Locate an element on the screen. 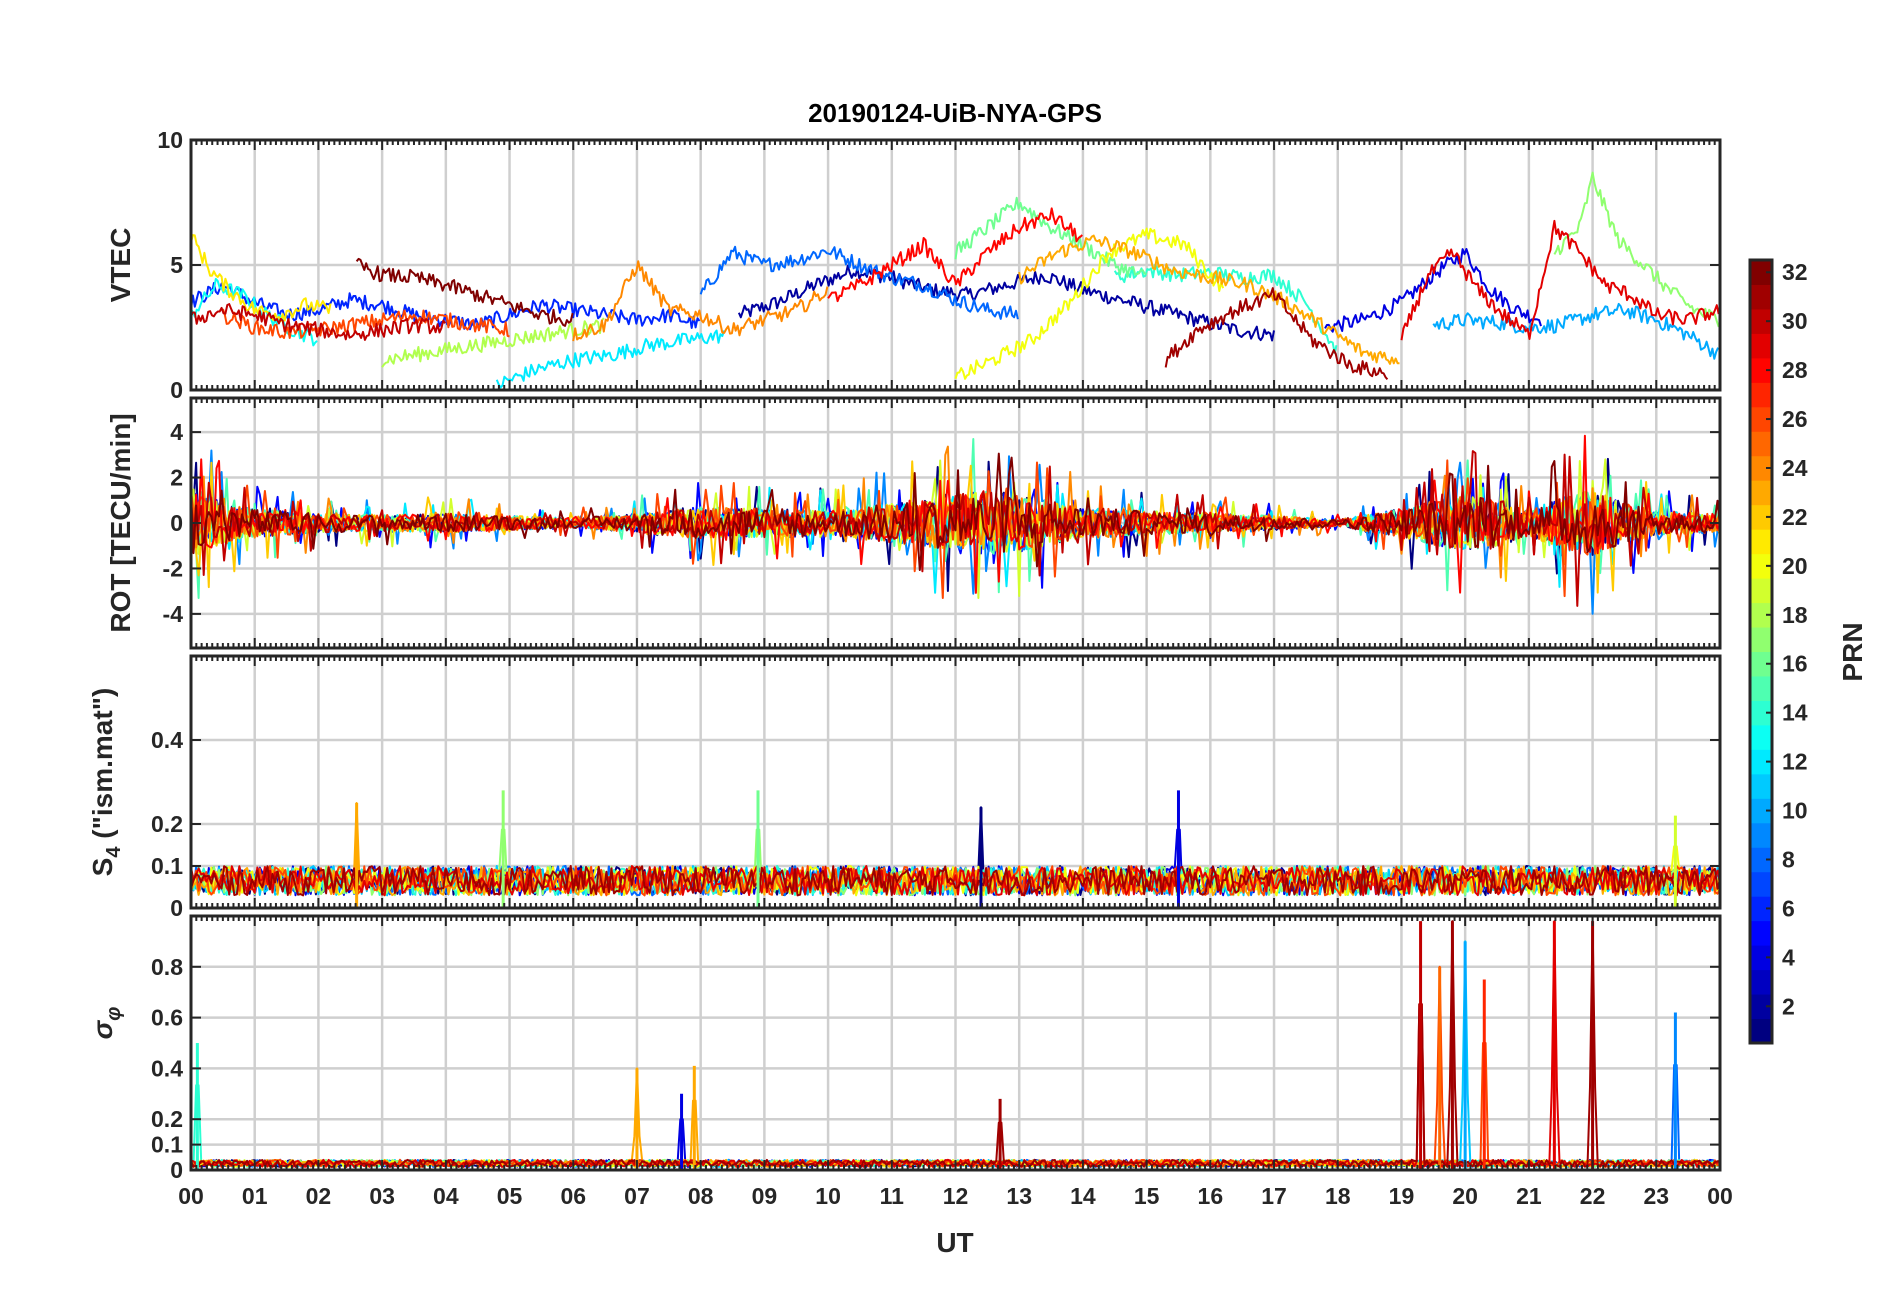 This screenshot has height=1292, width=1902. colorbar-tick-label: 14 is located at coordinates (1795, 713).